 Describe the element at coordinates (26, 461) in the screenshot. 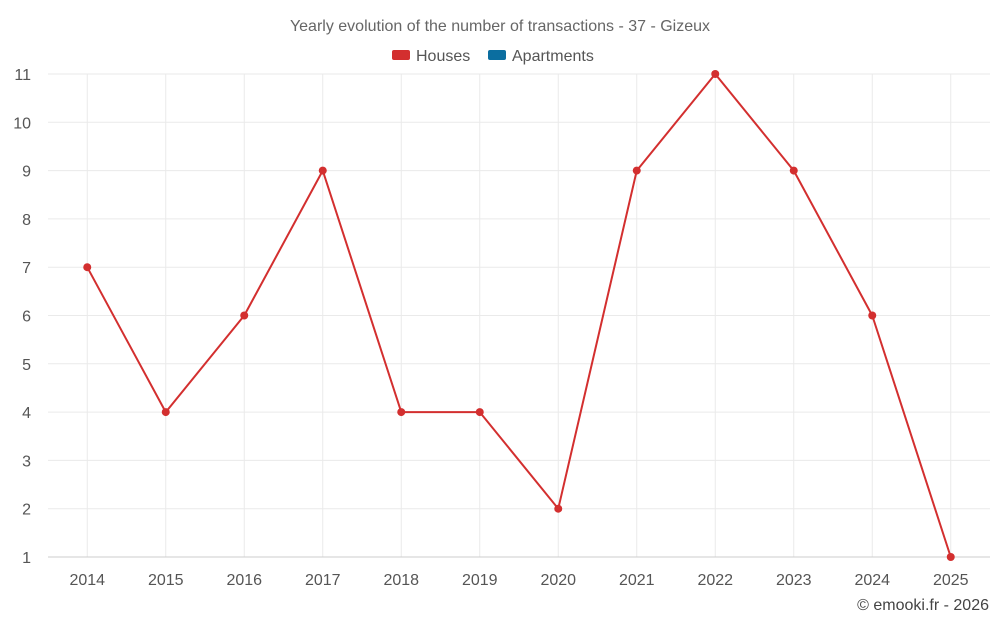

I see `y-tick-label: 3` at that location.